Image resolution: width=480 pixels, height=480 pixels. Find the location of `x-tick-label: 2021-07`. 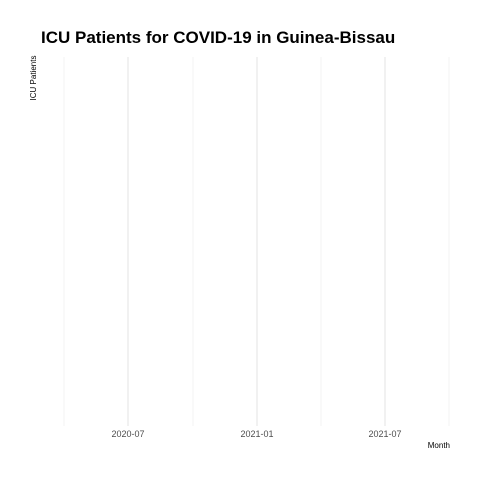

x-tick-label: 2021-07 is located at coordinates (384, 434).